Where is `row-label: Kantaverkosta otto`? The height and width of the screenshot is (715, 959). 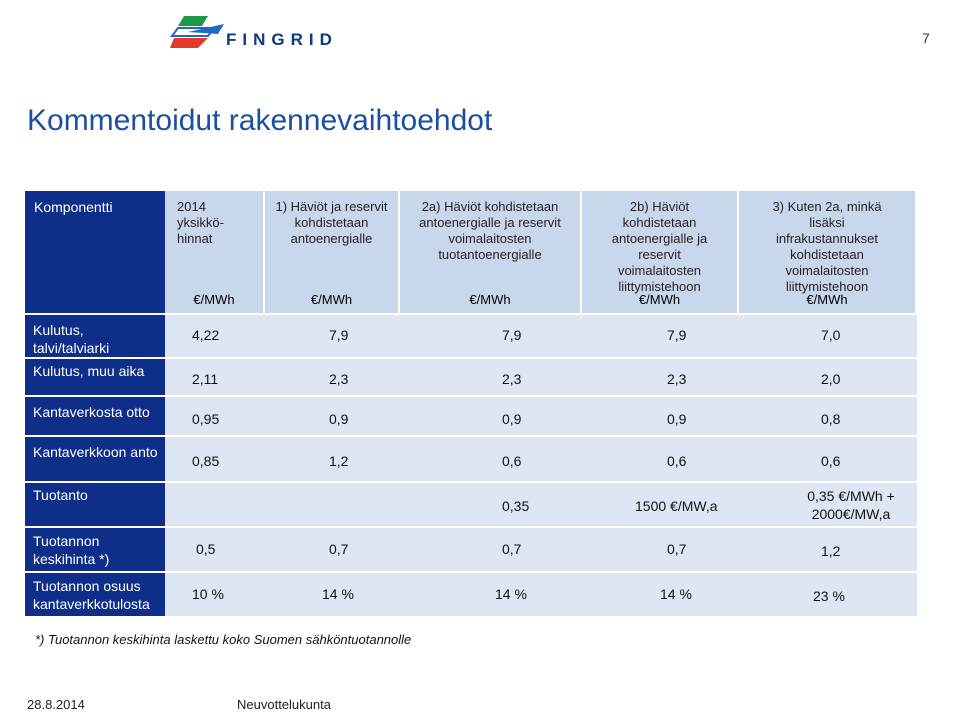 row-label: Kantaverkosta otto is located at coordinates (95, 415).